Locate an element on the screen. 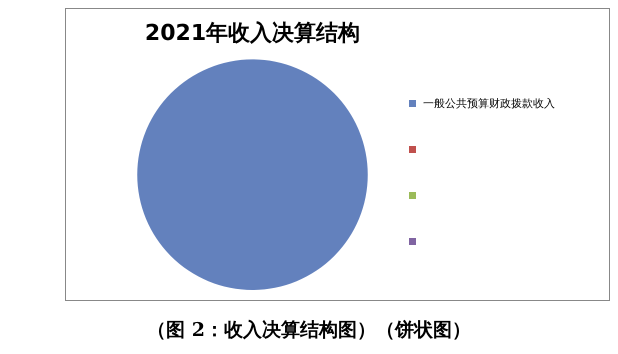 The width and height of the screenshot is (618, 354). text: （图 2：收入决算结构图）（饼状图） is located at coordinates (309, 330).